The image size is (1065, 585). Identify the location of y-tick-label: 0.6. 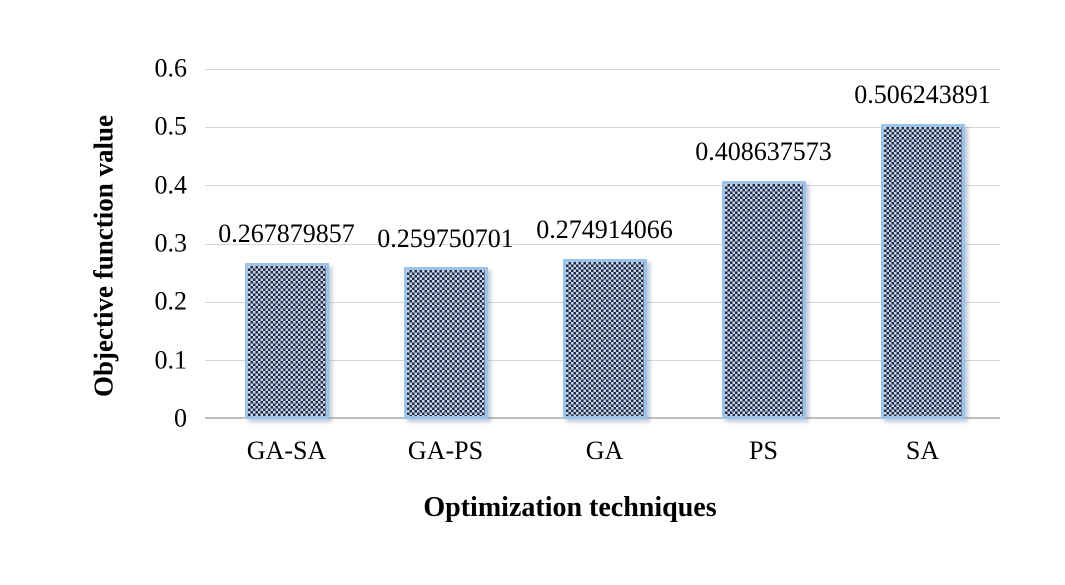
(171, 68).